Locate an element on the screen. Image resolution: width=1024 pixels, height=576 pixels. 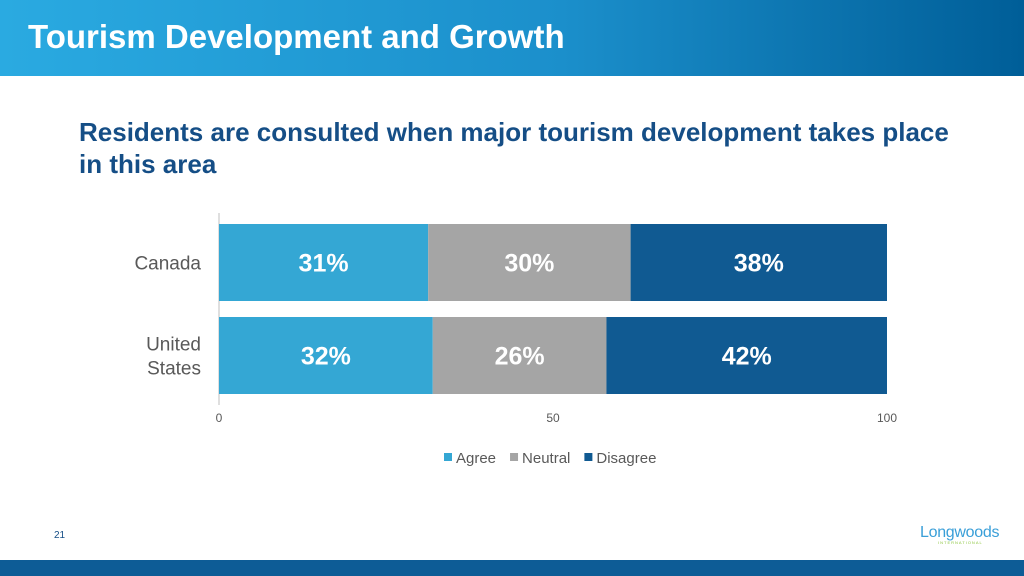
data-label: 32% is located at coordinates (326, 357).